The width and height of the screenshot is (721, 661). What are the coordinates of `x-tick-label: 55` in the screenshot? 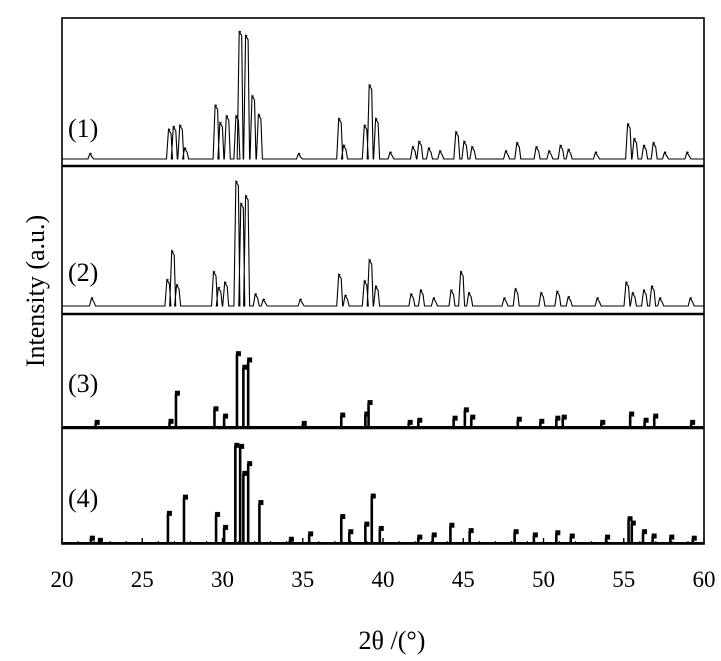 It's located at (623, 579).